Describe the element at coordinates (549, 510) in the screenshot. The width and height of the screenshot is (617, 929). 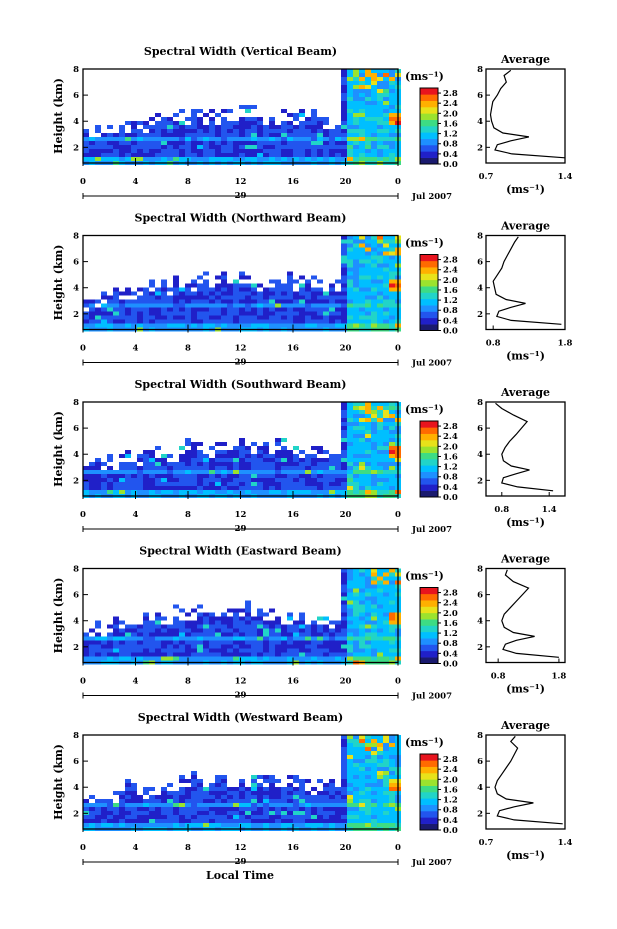
I see `average-x-tick-label: 1.4` at that location.